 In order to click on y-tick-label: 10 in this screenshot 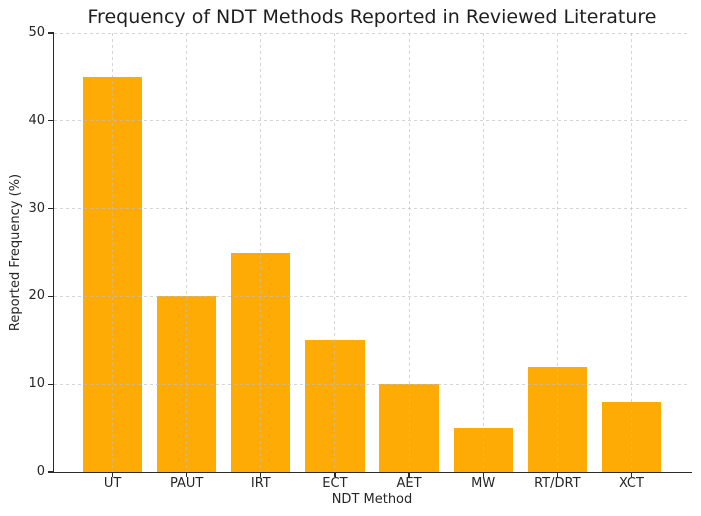, I will do `click(36, 384)`.